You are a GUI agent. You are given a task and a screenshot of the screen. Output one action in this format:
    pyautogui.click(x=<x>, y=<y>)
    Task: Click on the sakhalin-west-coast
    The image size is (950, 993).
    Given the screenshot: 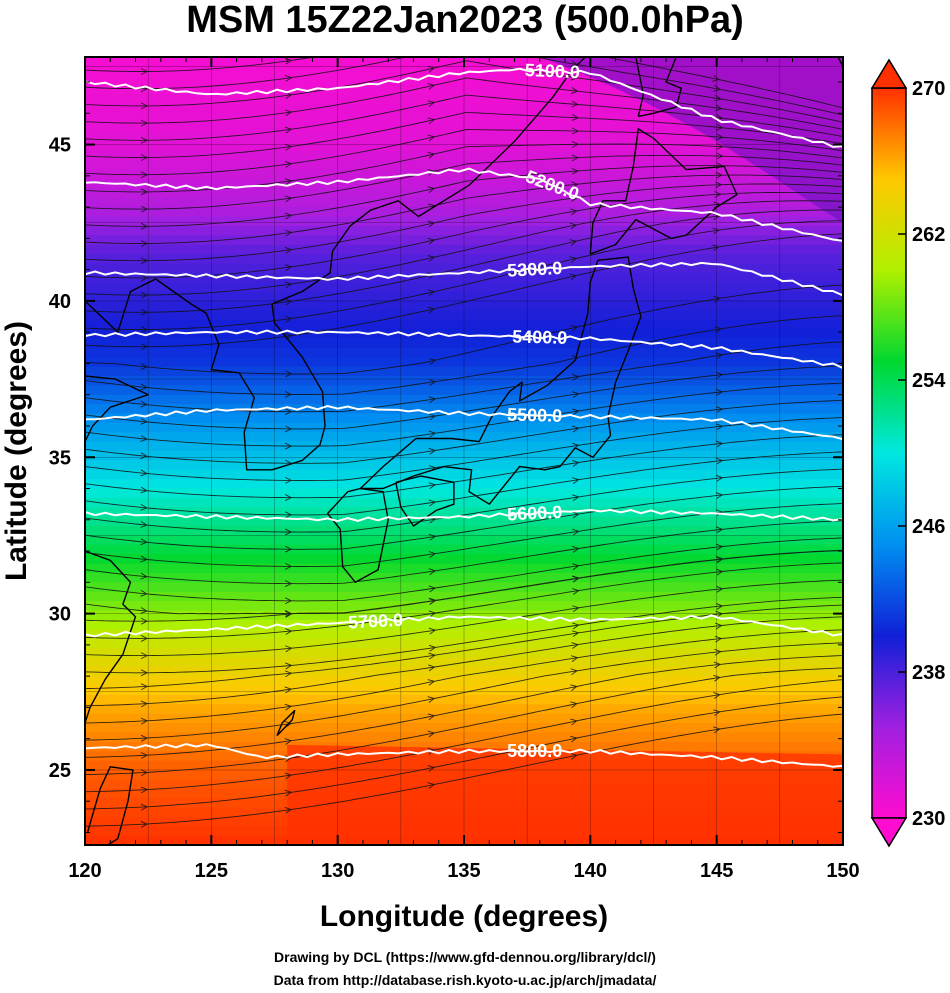 What is the action you would take?
    pyautogui.click(x=640, y=87)
    